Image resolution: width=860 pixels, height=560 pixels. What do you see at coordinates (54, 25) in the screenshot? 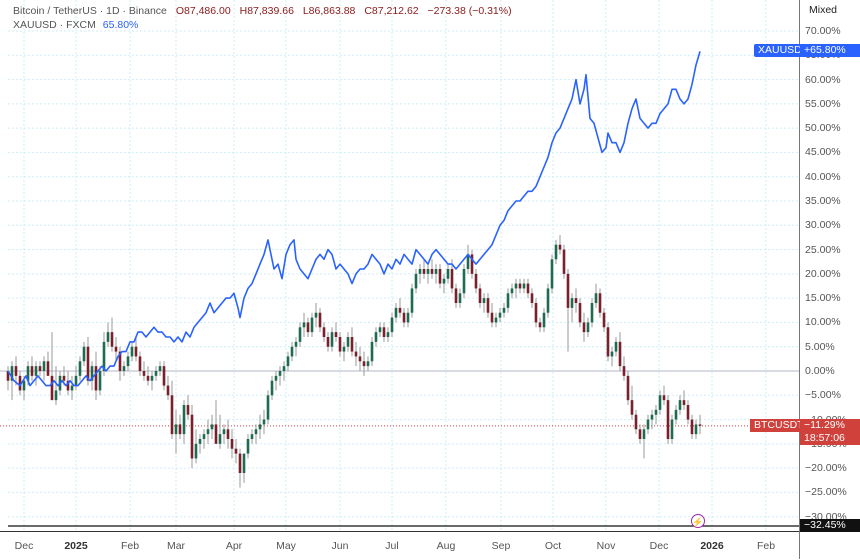
I see `legend-compare-symbol: XAUUSD · FXCM` at bounding box center [54, 25].